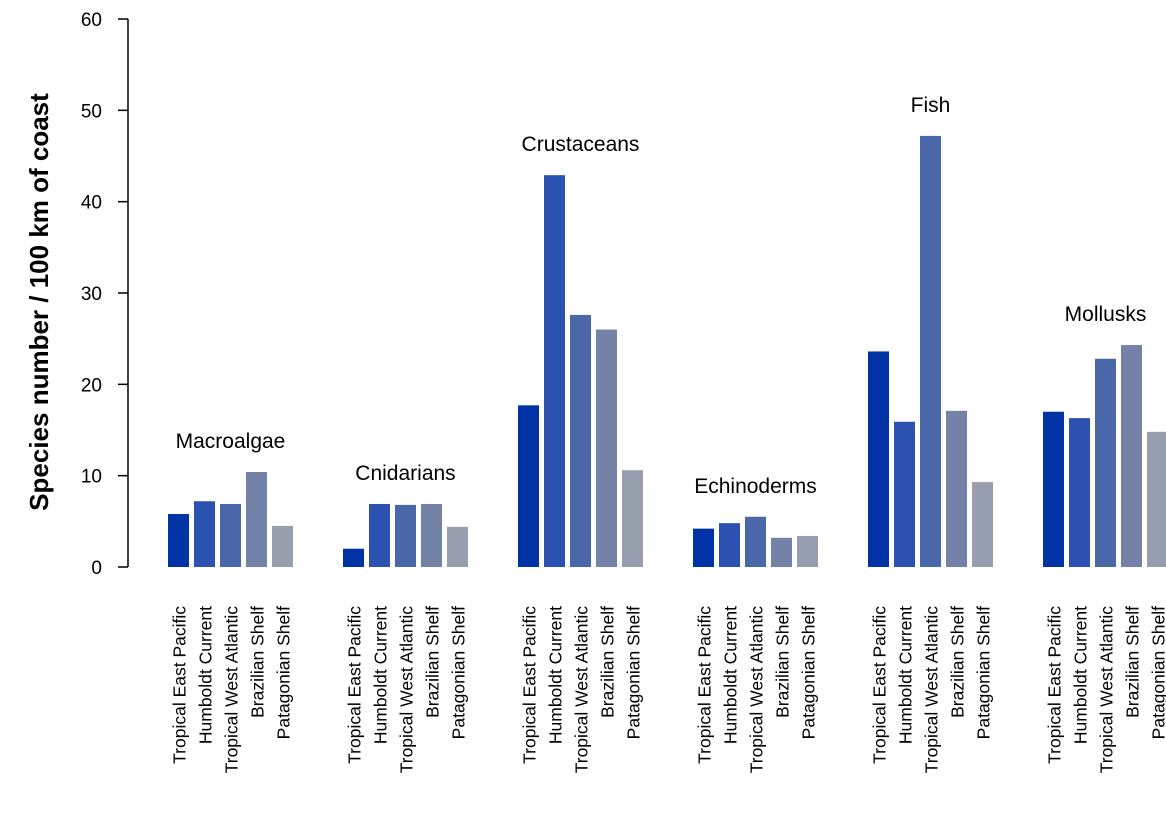  I want to click on bar-mollusks-brazilian-shelf, so click(1131, 456).